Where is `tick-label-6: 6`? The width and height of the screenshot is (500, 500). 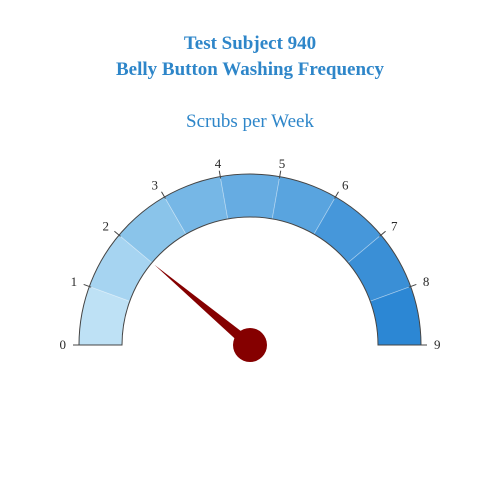 tick-label-6: 6 is located at coordinates (345, 185).